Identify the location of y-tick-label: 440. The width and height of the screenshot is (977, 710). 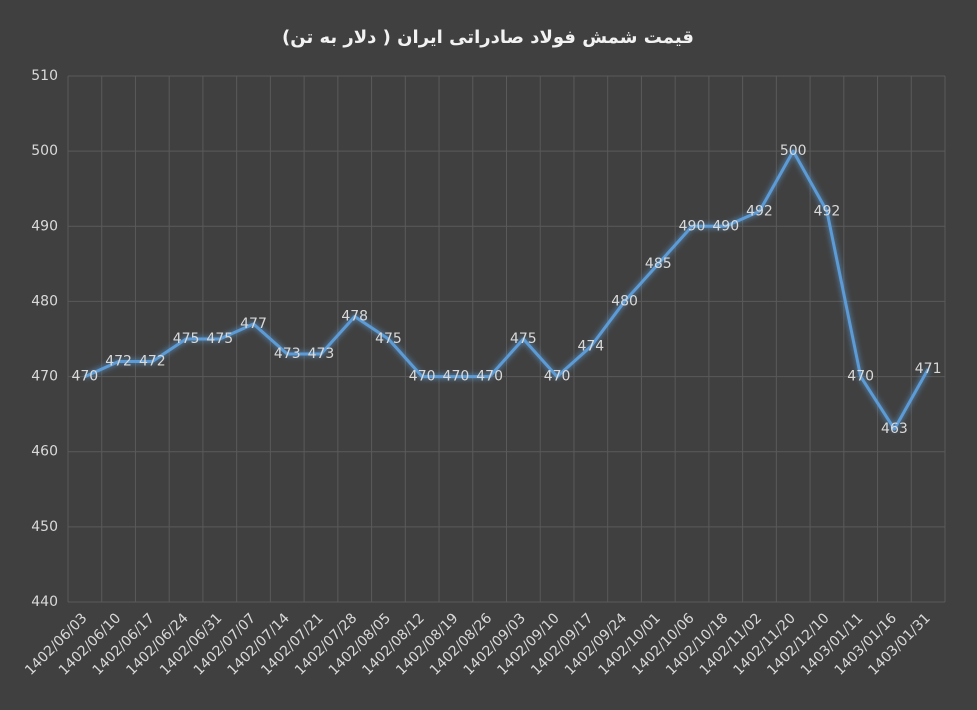
(44, 602).